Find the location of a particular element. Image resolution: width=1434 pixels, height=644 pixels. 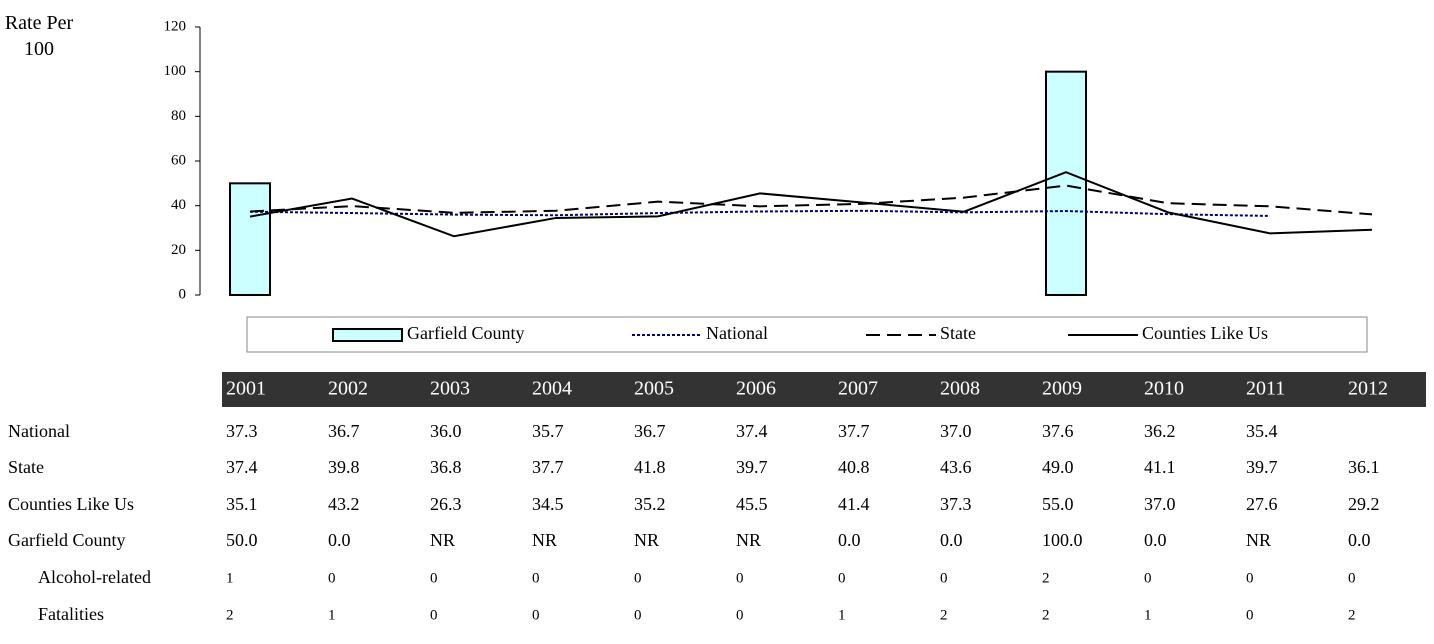

table-cell: 35.1 is located at coordinates (242, 504).